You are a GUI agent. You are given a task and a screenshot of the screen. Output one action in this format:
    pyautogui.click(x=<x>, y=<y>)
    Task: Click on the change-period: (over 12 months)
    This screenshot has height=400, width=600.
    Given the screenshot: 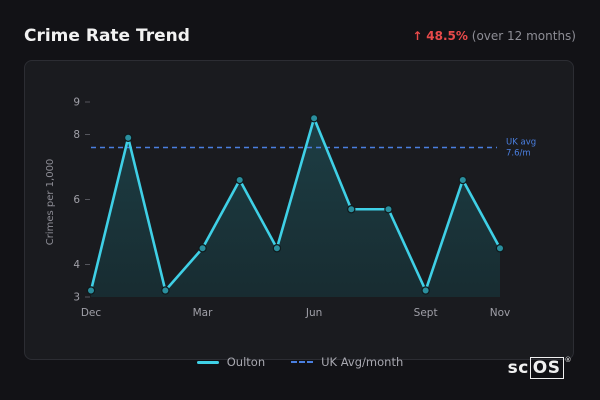 What is the action you would take?
    pyautogui.click(x=523, y=36)
    